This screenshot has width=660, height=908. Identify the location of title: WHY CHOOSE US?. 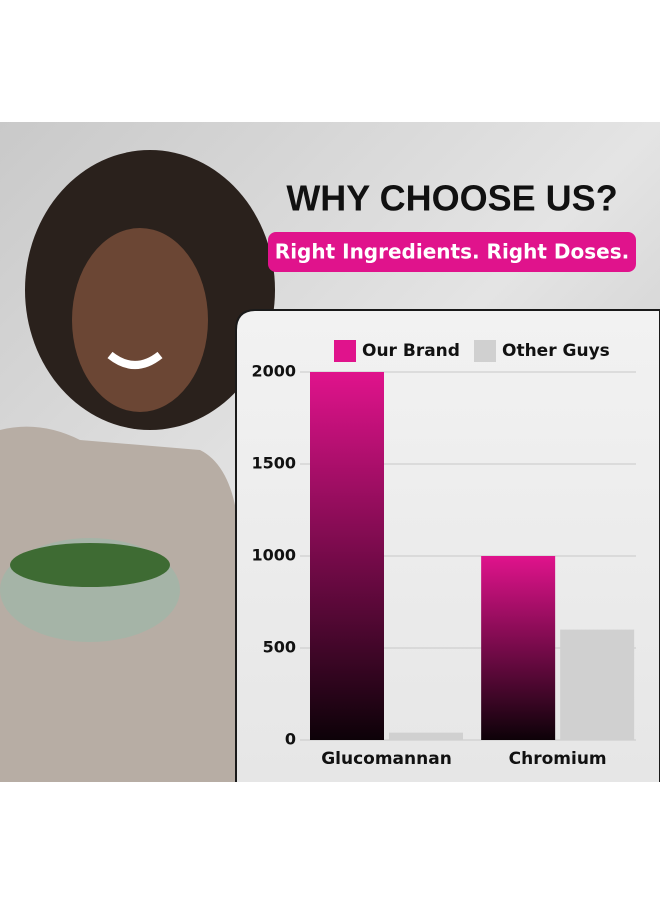
(451, 198).